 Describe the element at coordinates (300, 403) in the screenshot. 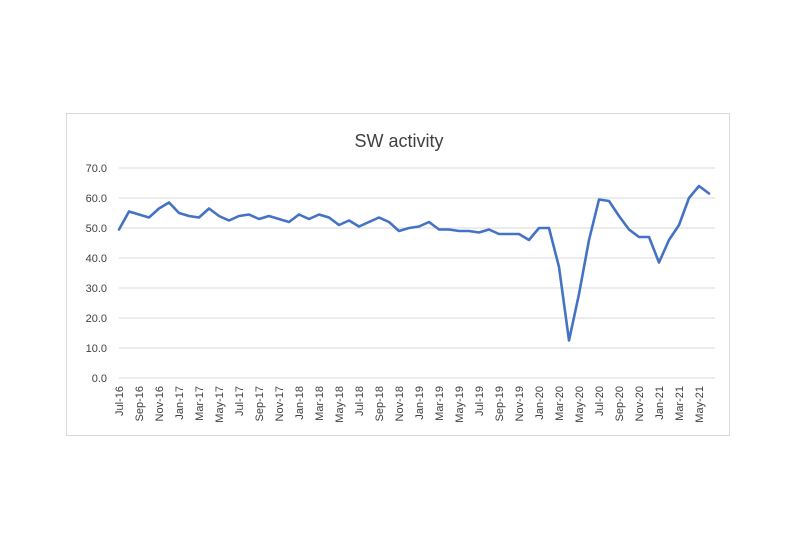

I see `x-tick-label: Jan-18` at that location.